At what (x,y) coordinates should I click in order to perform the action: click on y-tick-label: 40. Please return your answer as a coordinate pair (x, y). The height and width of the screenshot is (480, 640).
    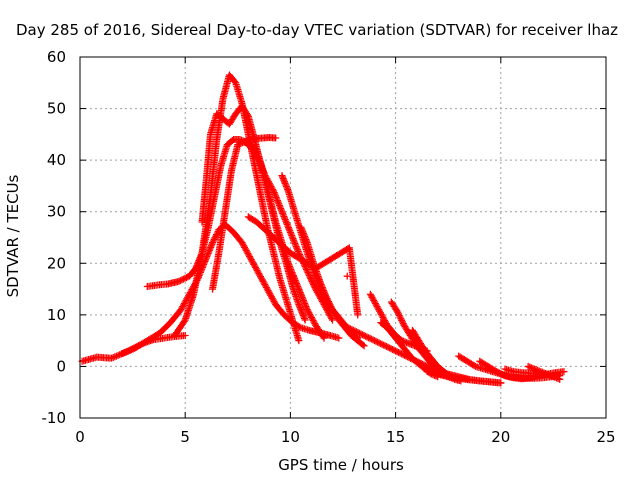
    Looking at the image, I should click on (56, 160).